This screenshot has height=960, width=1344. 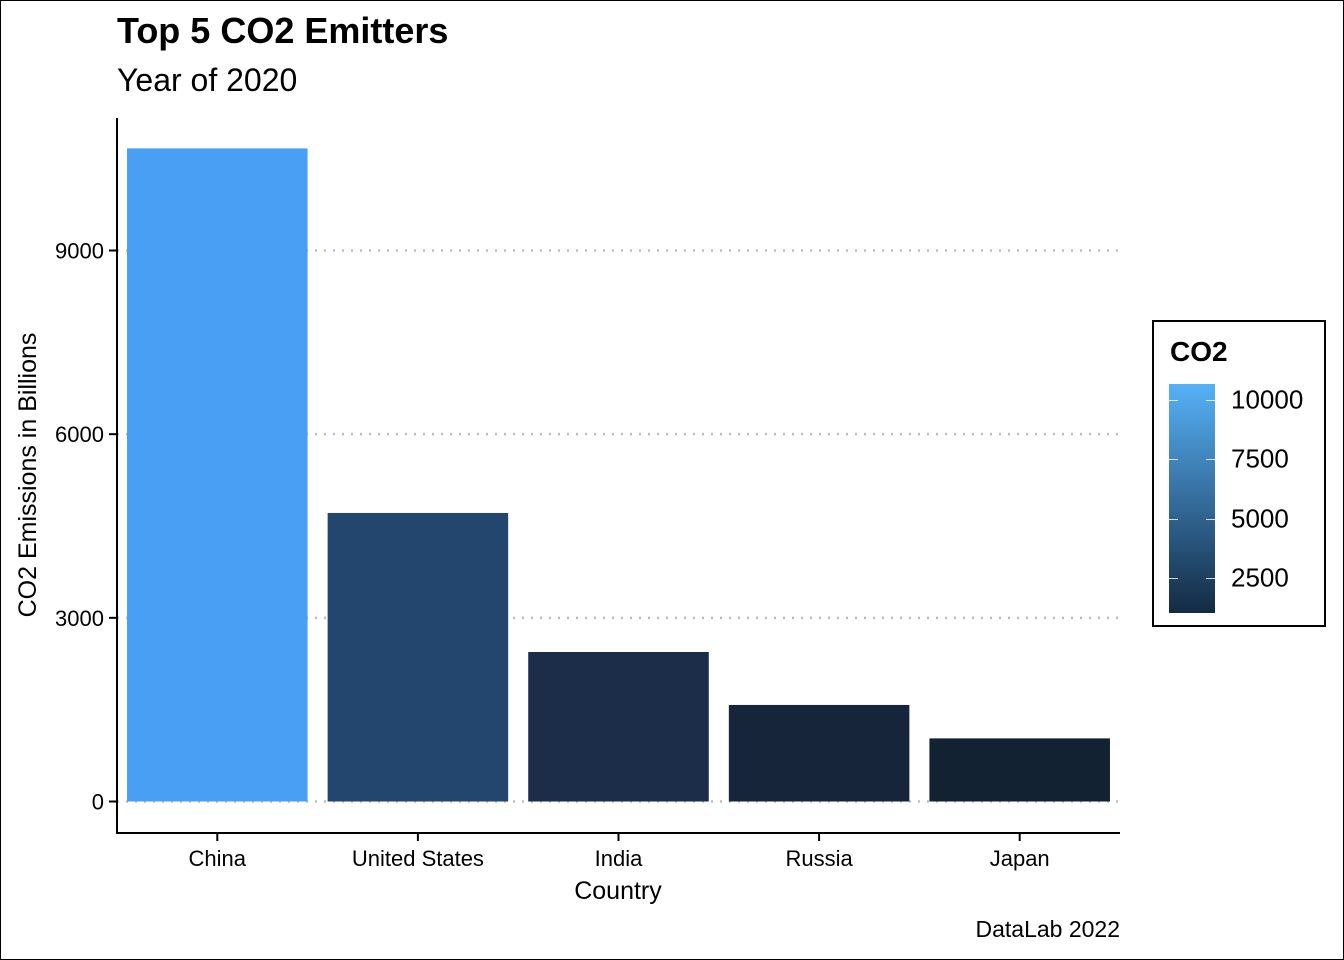 I want to click on legend-label: 10000, so click(x=1267, y=399).